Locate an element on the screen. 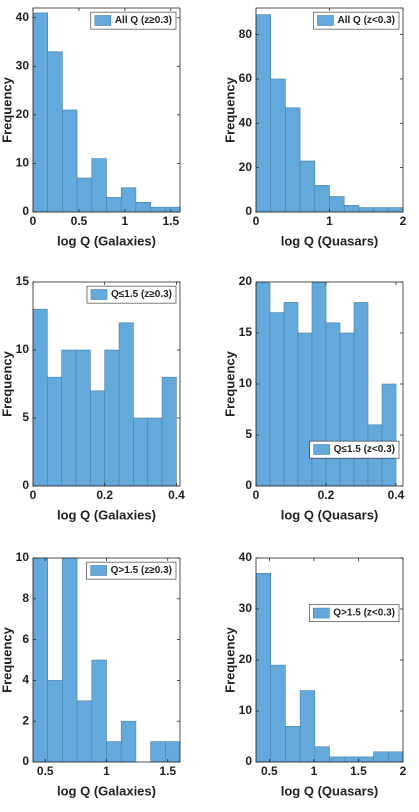  y-tick-label: 8 is located at coordinates (25, 598).